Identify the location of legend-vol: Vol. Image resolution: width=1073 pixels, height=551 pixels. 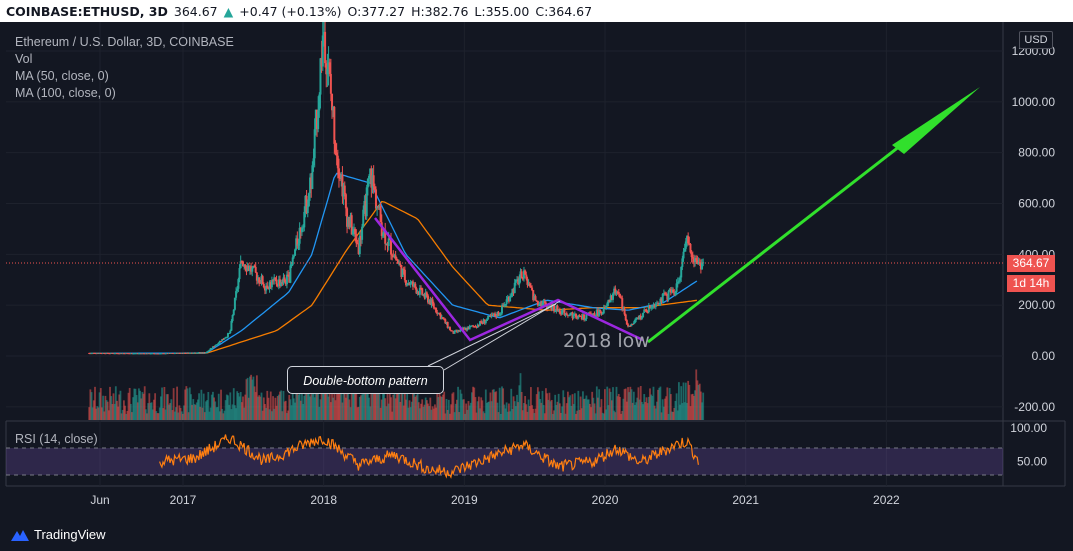
(24, 59).